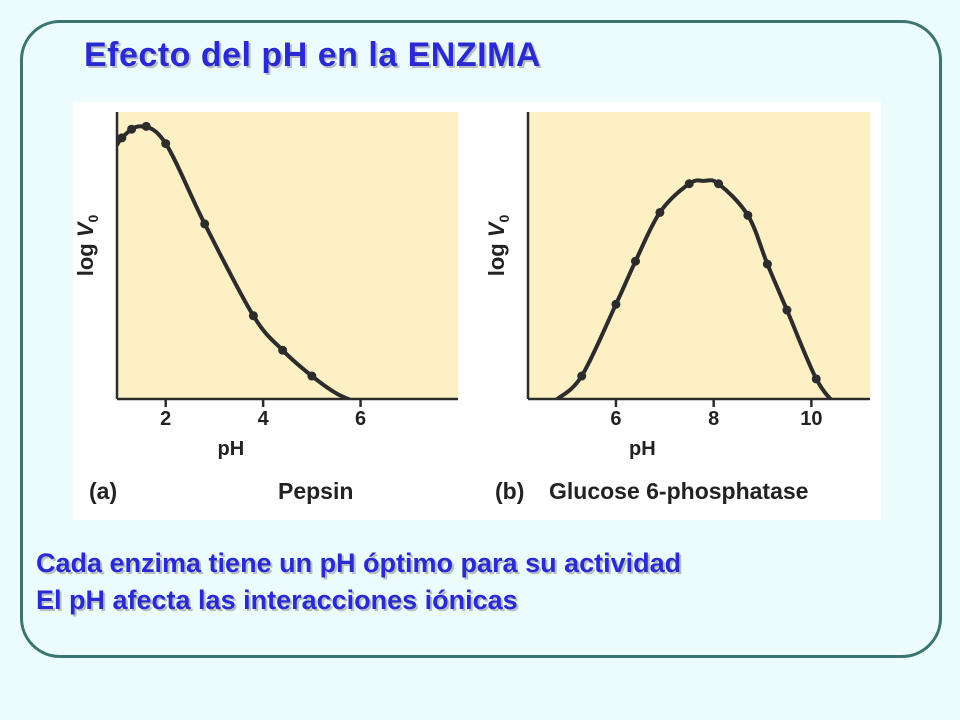  What do you see at coordinates (678, 491) in the screenshot?
I see `panel-title: Glucose 6-phosphatase` at bounding box center [678, 491].